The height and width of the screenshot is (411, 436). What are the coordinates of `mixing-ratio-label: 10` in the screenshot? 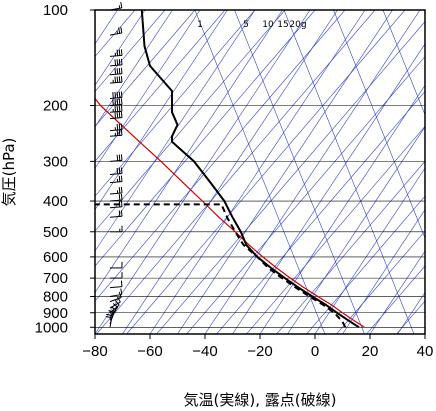 It's located at (268, 25).